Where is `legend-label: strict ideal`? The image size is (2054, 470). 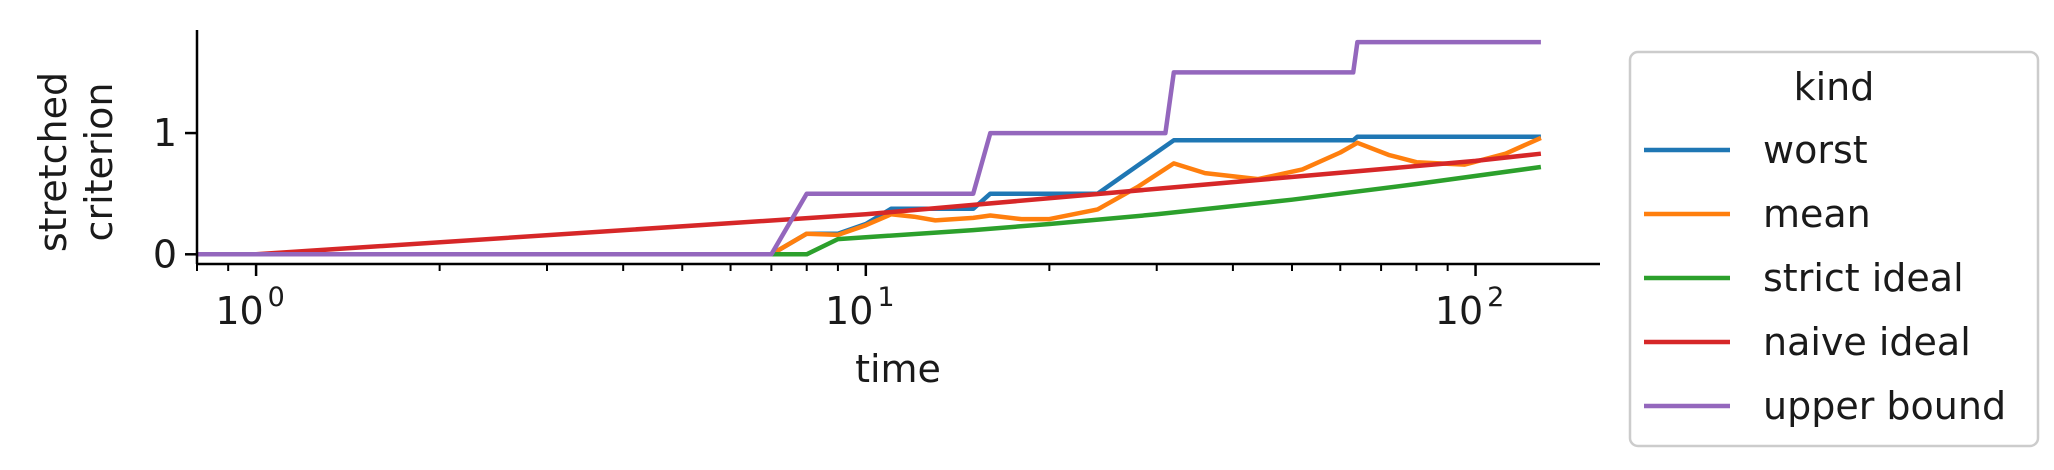
legend-label: strict ideal is located at coordinates (1863, 278).